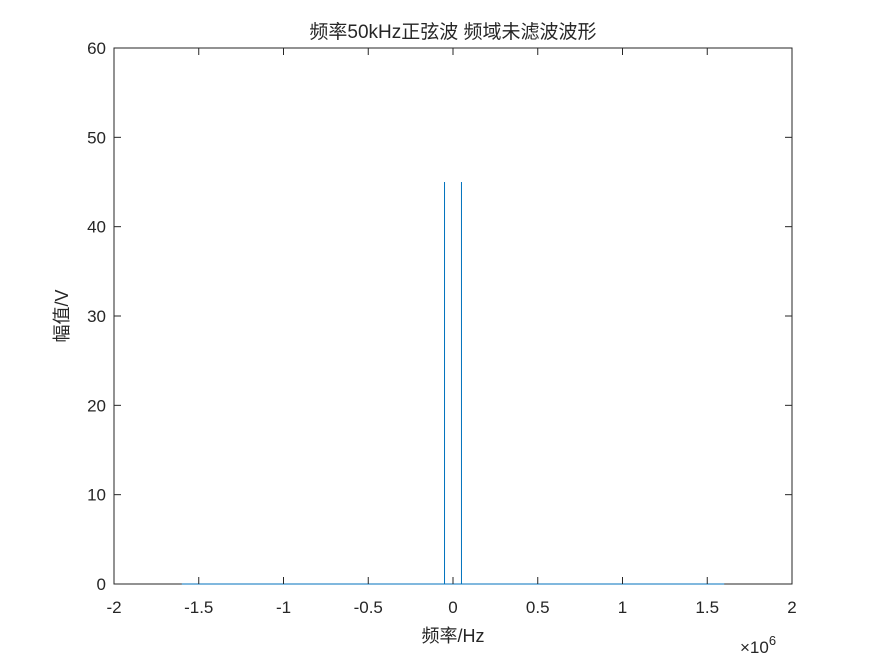 This screenshot has width=875, height=661. Describe the element at coordinates (452, 32) in the screenshot. I see `chart-title: 频率50kHz正弦波 频域未滤波波形` at that location.